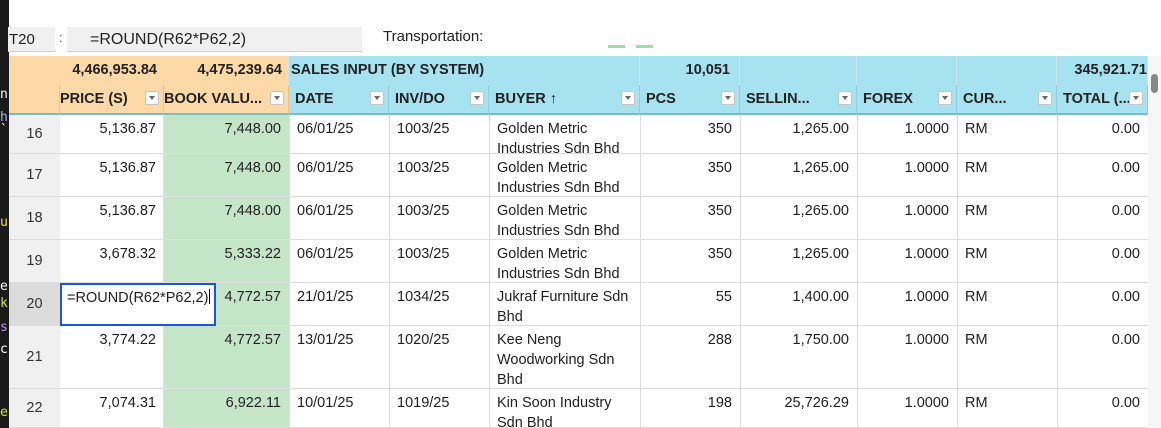 This screenshot has width=1161, height=428. Describe the element at coordinates (816, 403) in the screenshot. I see `cell-selling: 25,726.29` at that location.